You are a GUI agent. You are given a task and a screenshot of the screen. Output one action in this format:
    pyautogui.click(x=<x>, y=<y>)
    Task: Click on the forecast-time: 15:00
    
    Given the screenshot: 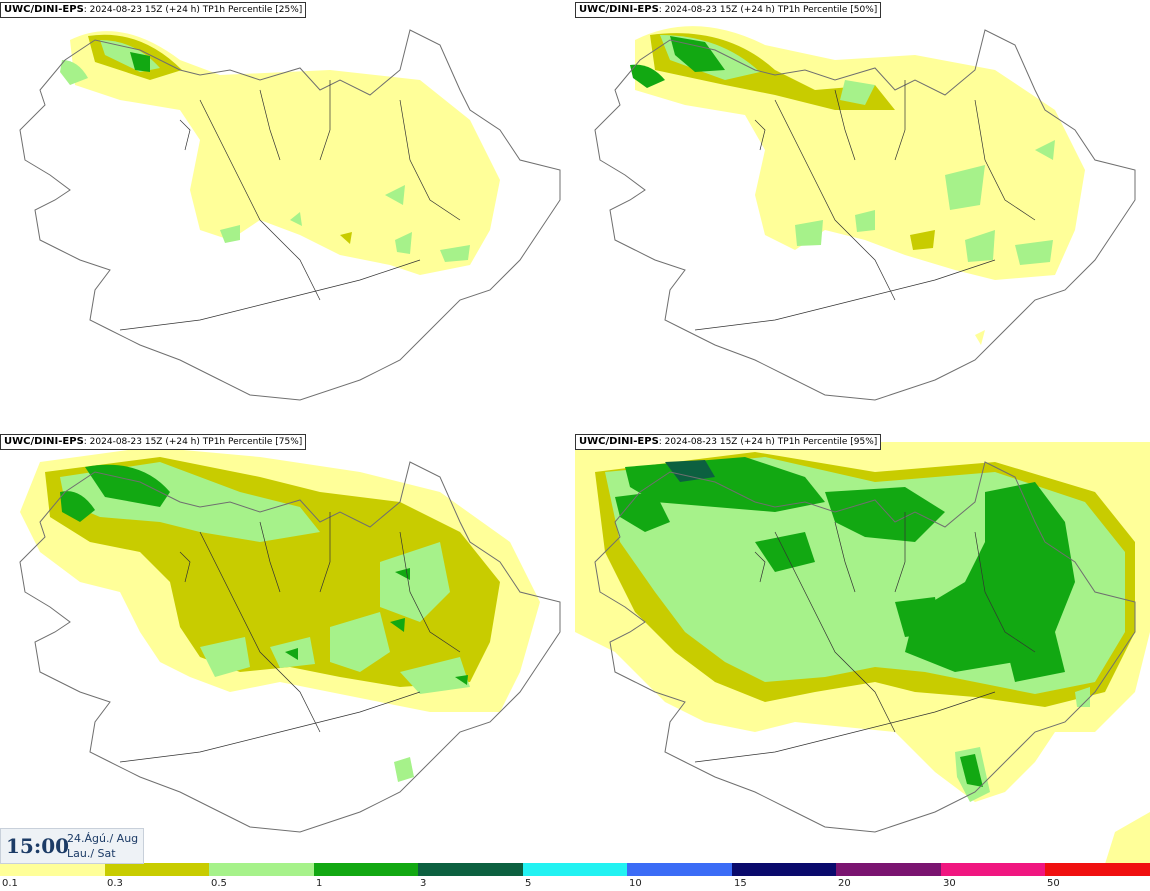 What is the action you would take?
    pyautogui.click(x=38, y=846)
    